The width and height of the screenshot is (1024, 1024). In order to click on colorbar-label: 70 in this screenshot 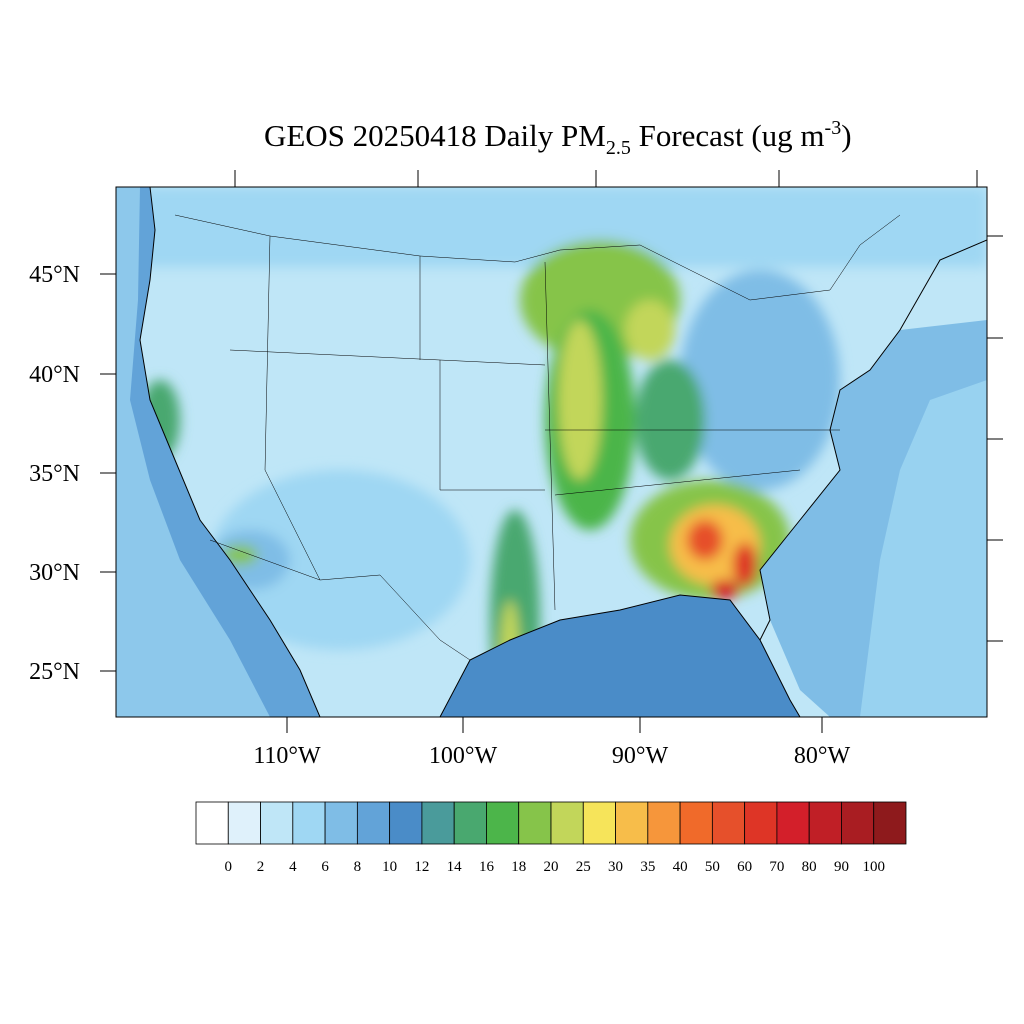, I will do `click(776, 867)`.